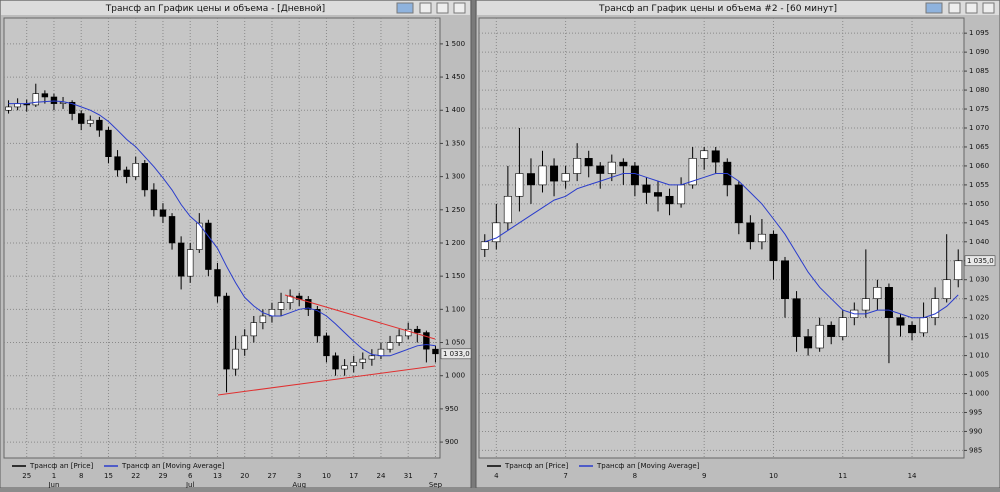 The image size is (1000, 492). I want to click on trend-line-lower, so click(326, 380).